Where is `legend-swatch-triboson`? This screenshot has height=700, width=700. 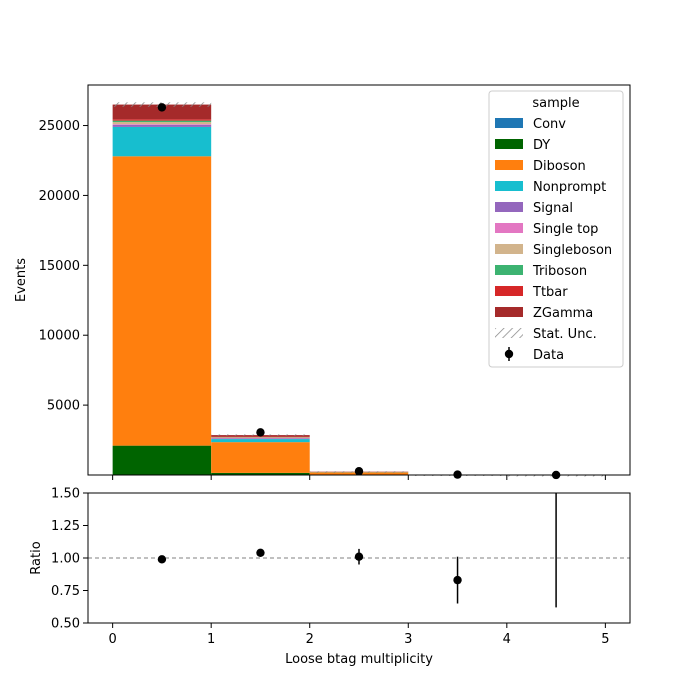
legend-swatch-triboson is located at coordinates (509, 270).